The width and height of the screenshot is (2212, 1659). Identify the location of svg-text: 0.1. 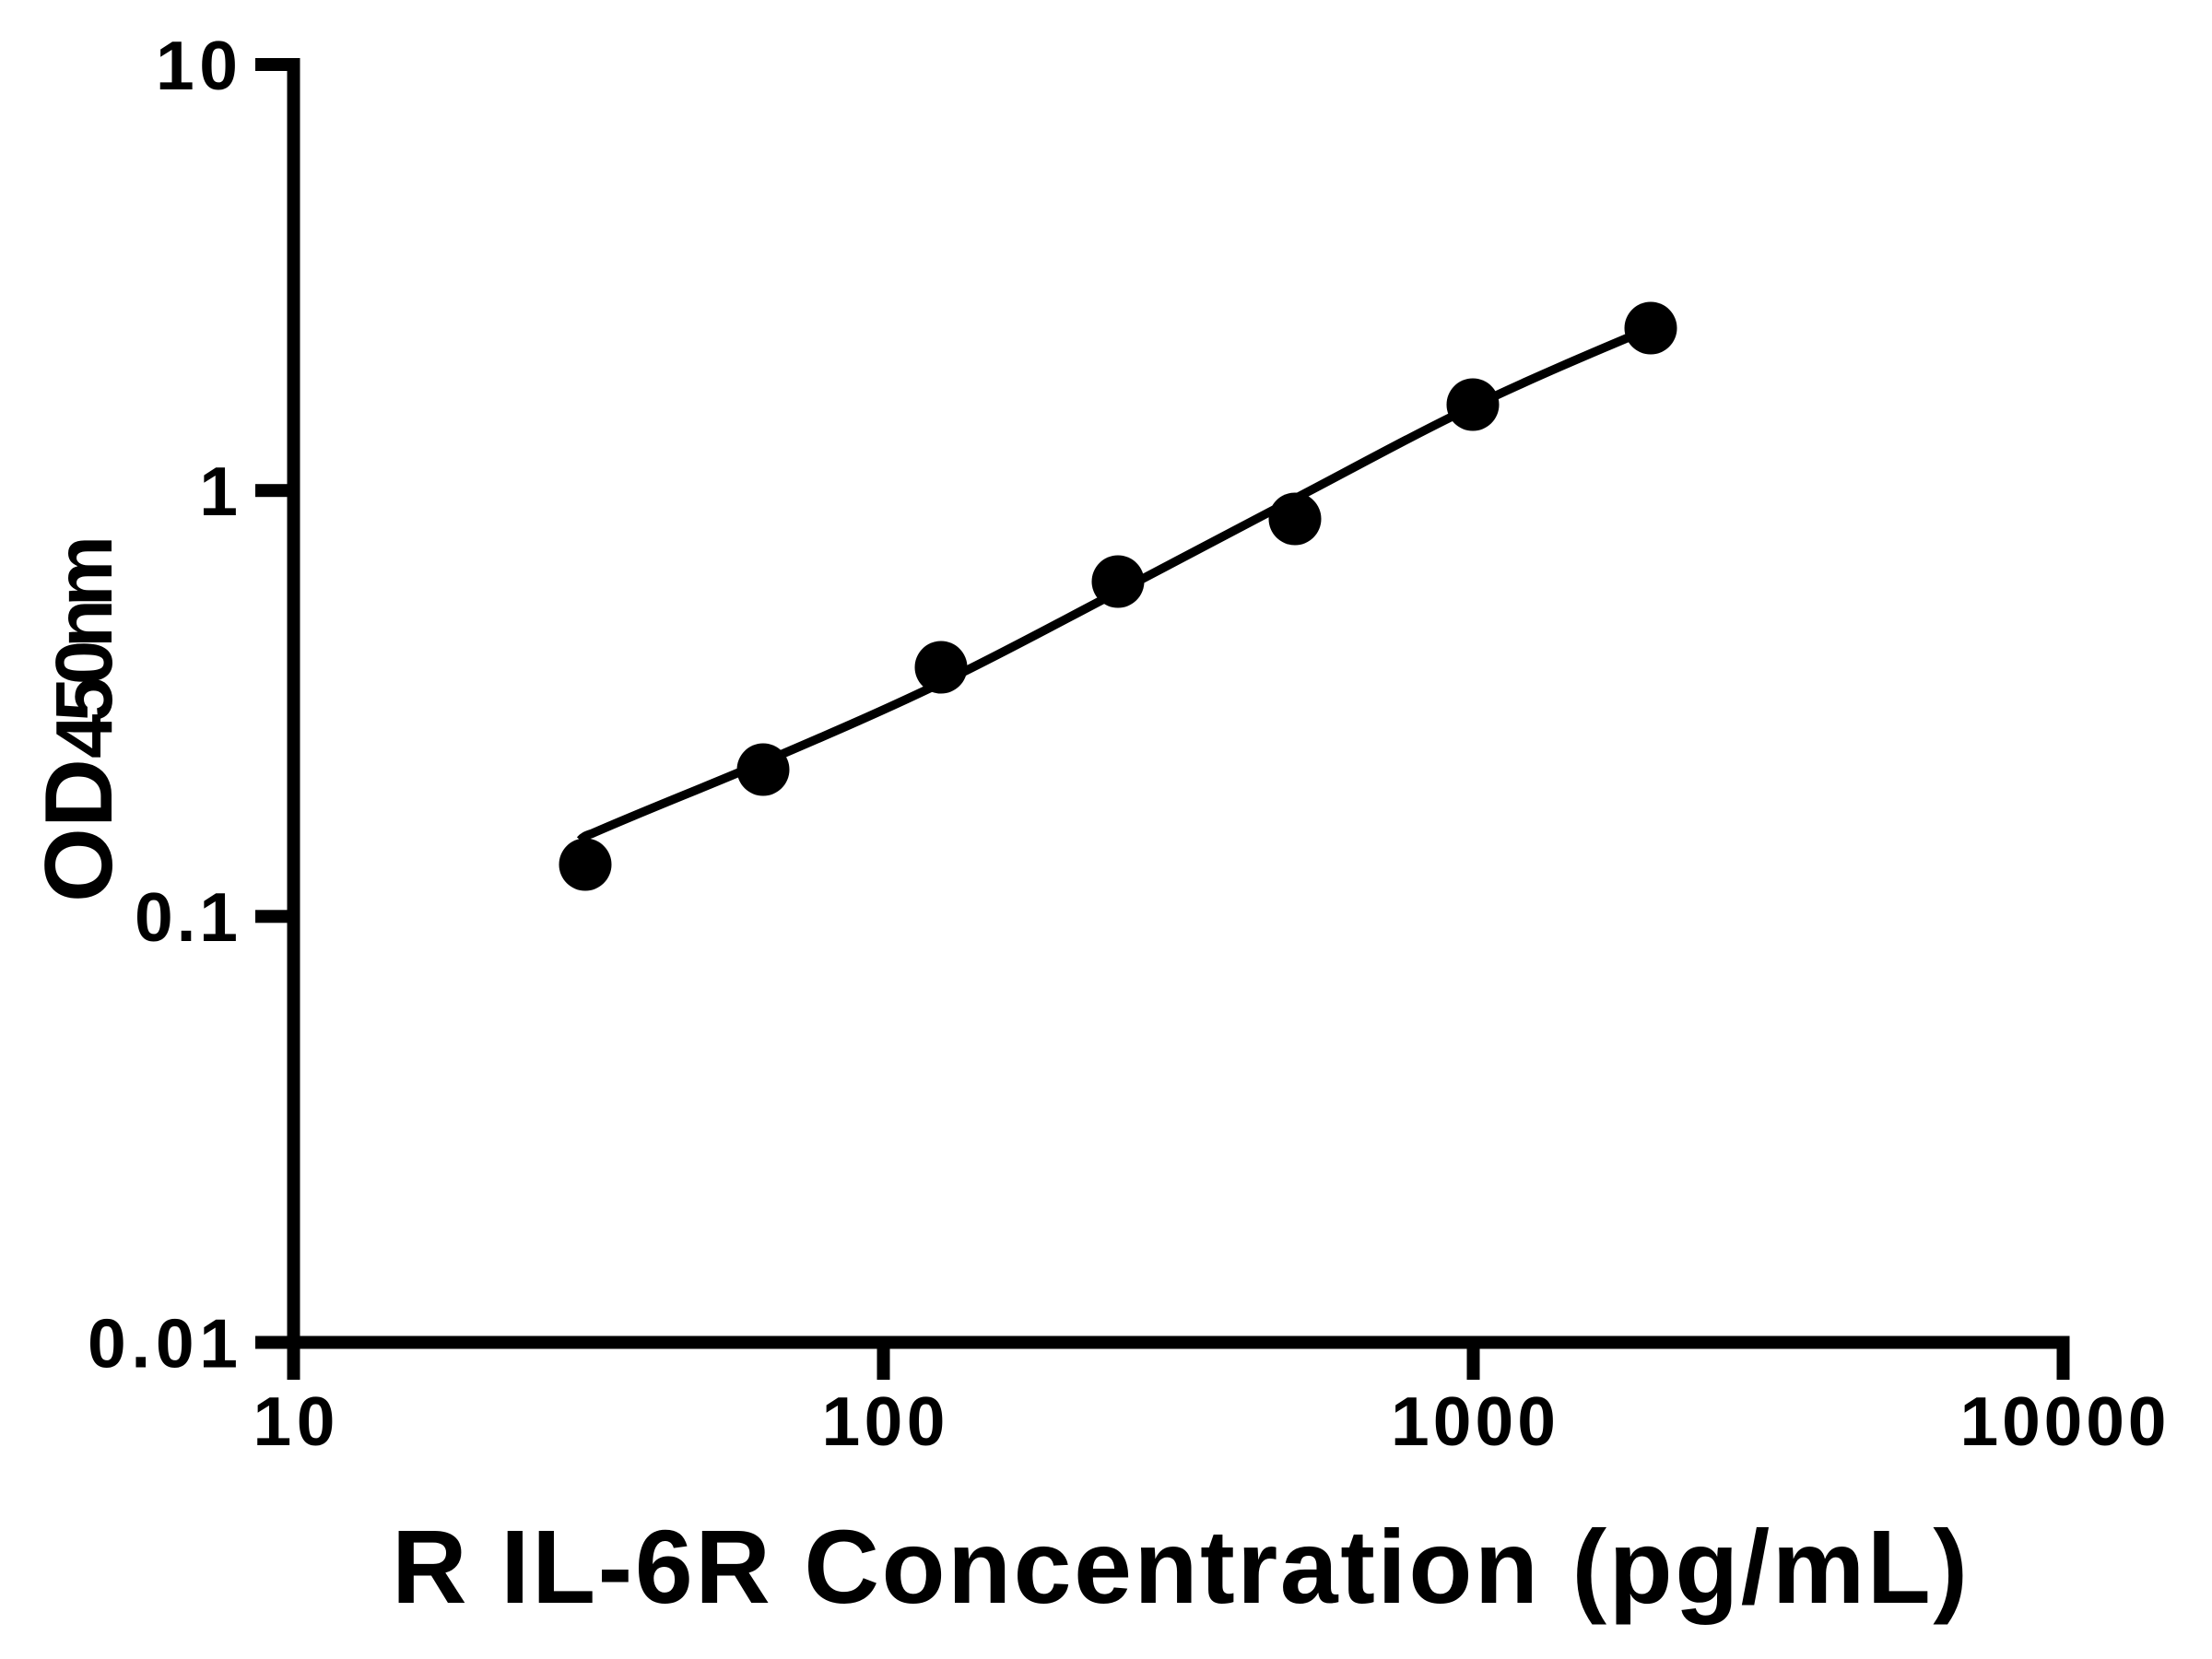
(186, 917).